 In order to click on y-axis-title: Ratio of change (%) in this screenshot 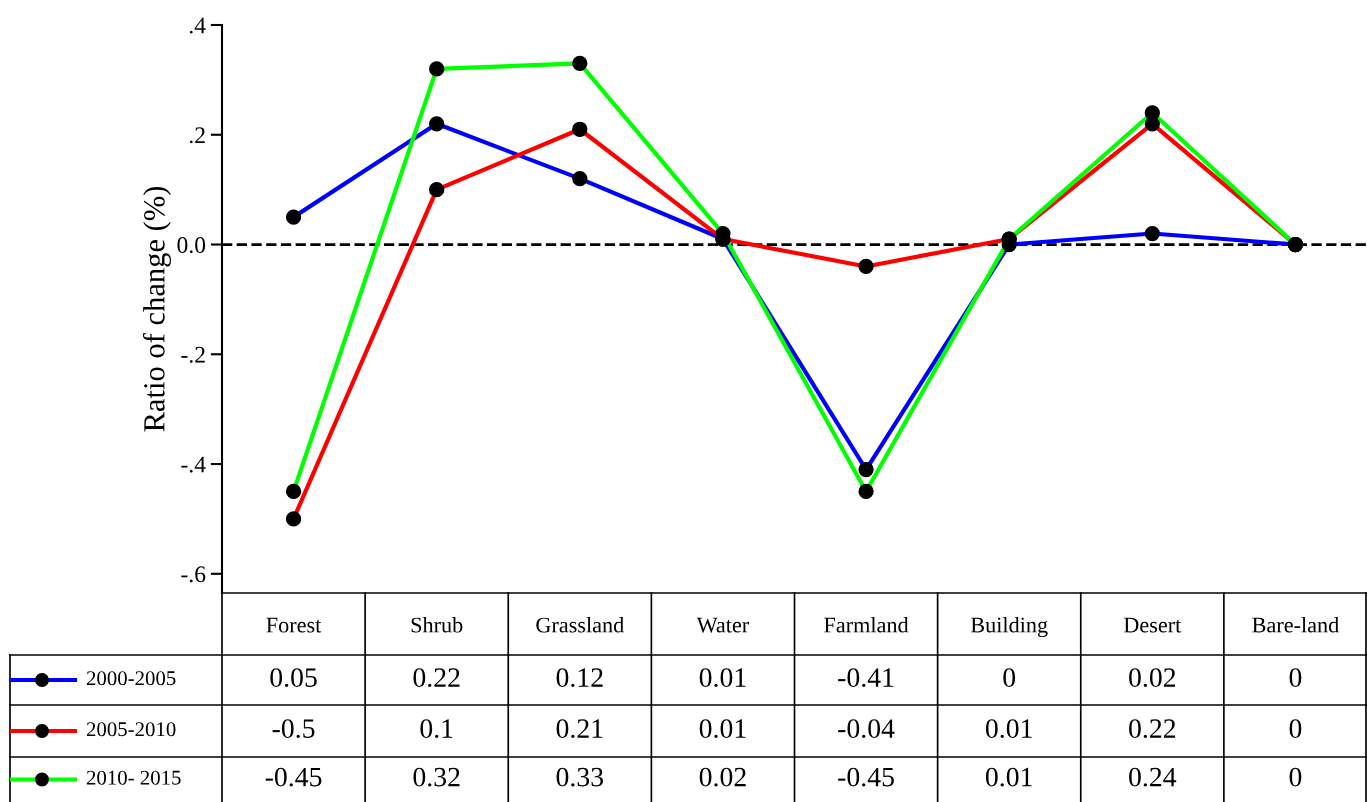, I will do `click(156, 309)`.